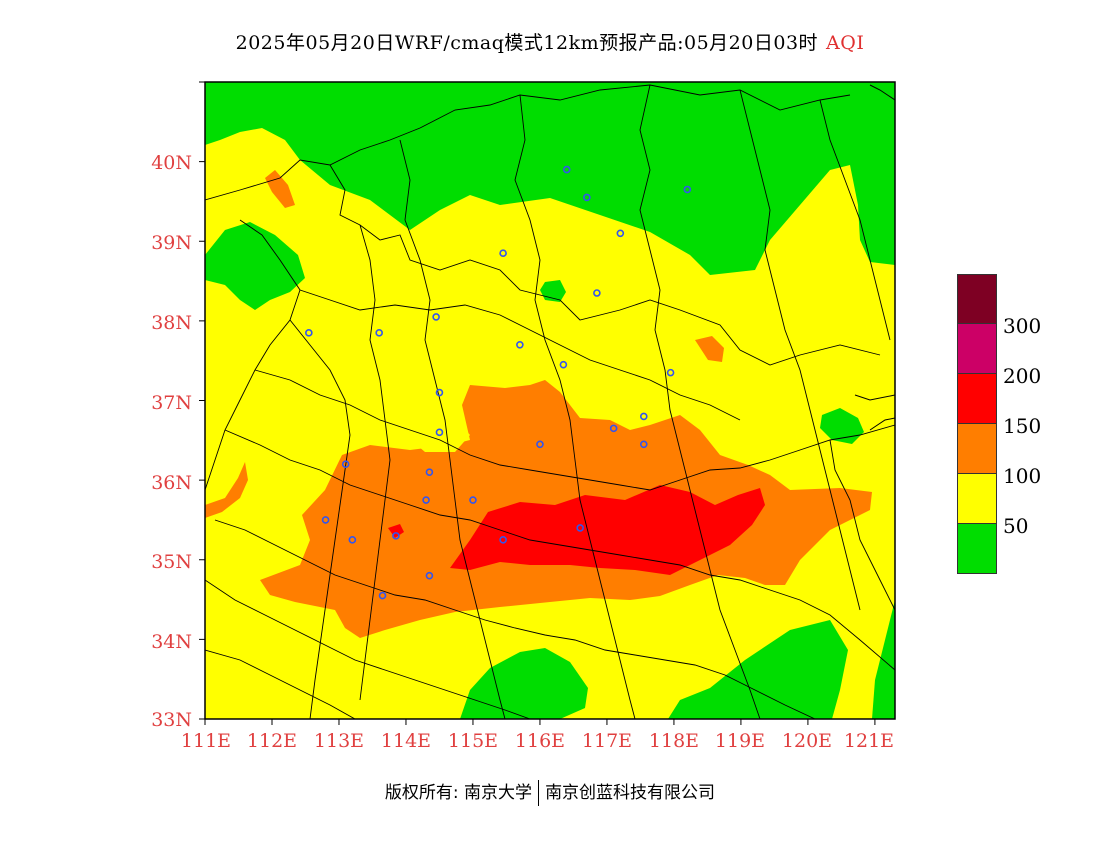 This screenshot has width=1100, height=850. What do you see at coordinates (272, 741) in the screenshot?
I see `lon-label-112: 112E` at bounding box center [272, 741].